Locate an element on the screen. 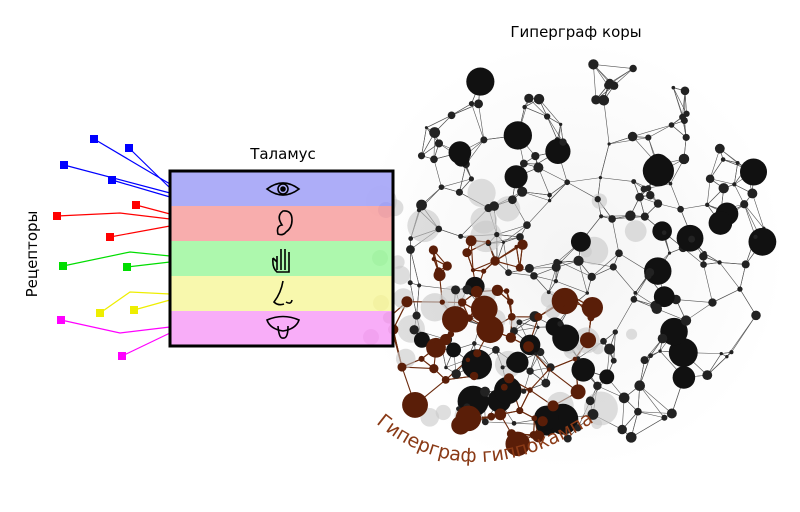 The image size is (800, 512). receptors is located at coordinates (96, 247).